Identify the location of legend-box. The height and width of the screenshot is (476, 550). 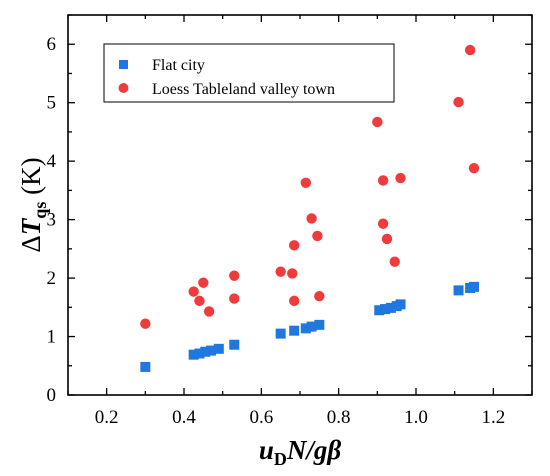
(249, 73).